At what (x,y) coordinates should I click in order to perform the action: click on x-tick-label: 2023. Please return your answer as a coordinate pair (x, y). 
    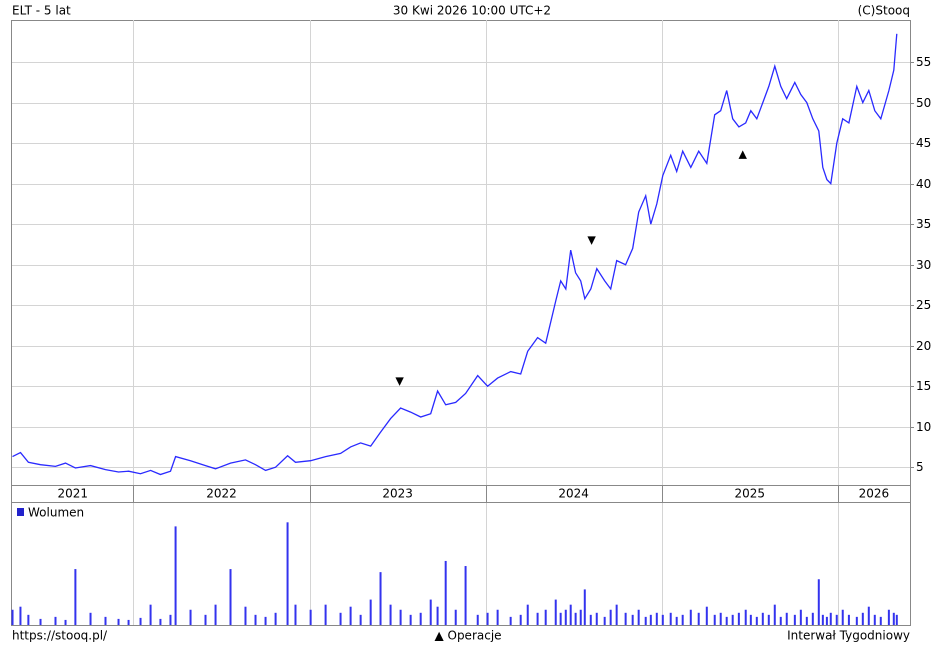
    Looking at the image, I should click on (397, 494).